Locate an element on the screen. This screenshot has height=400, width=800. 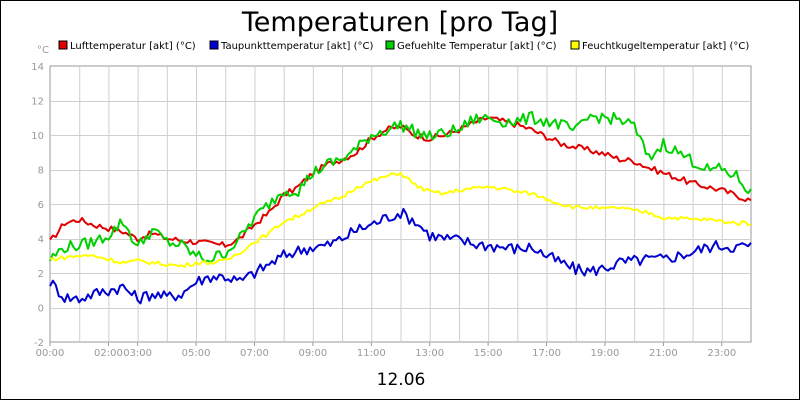
legend-item: Lufttemperatur [akt] (°C) is located at coordinates (127, 46).